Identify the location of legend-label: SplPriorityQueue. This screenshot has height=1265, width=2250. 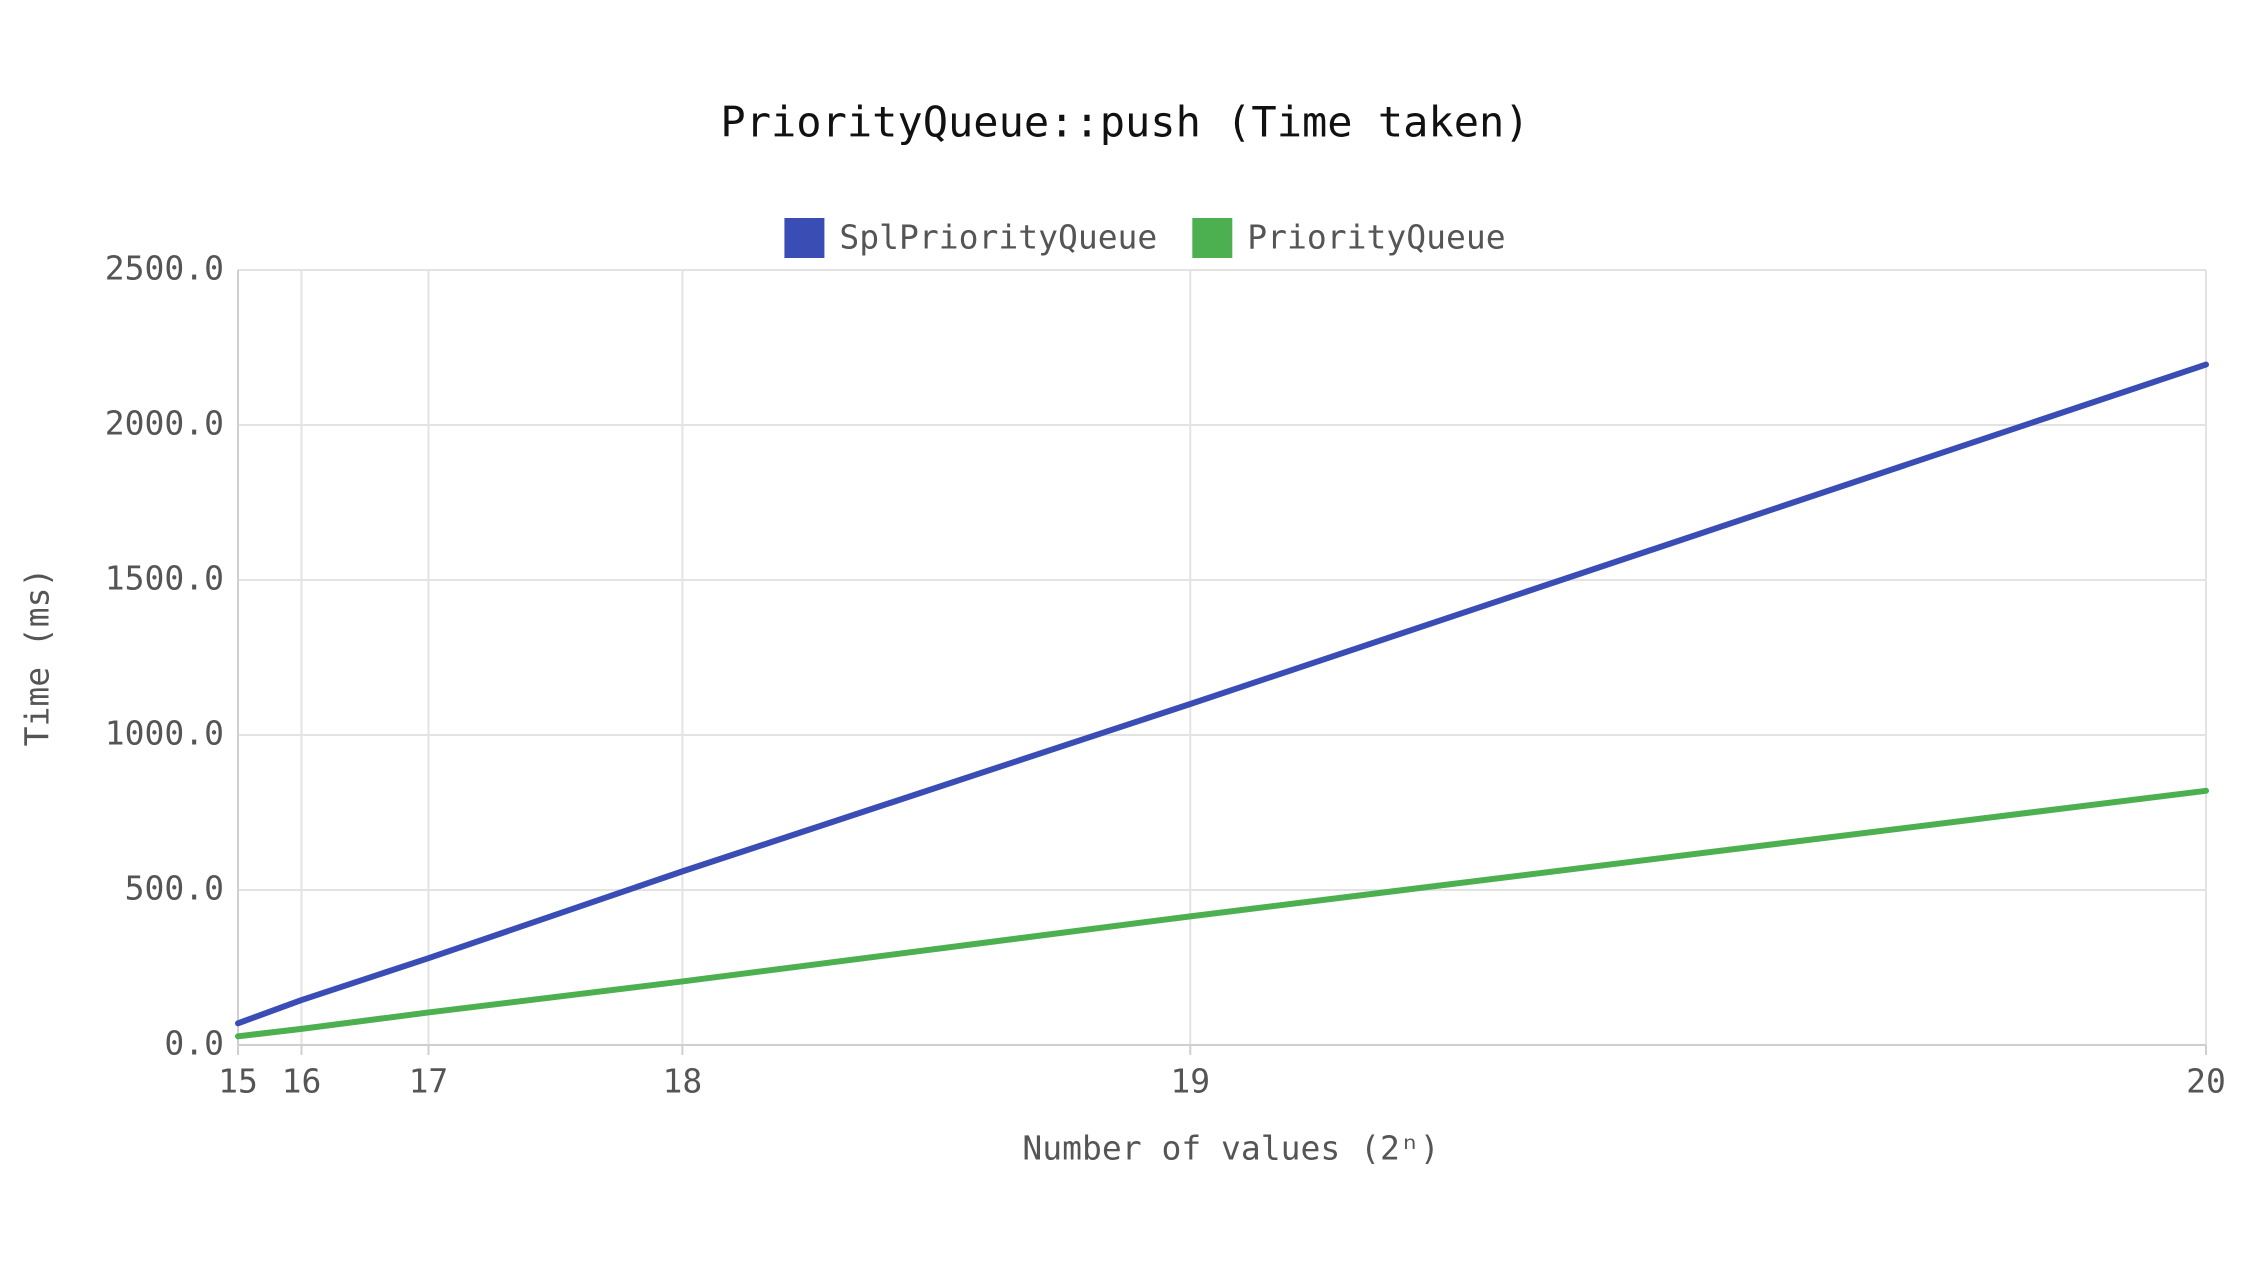
(998, 237).